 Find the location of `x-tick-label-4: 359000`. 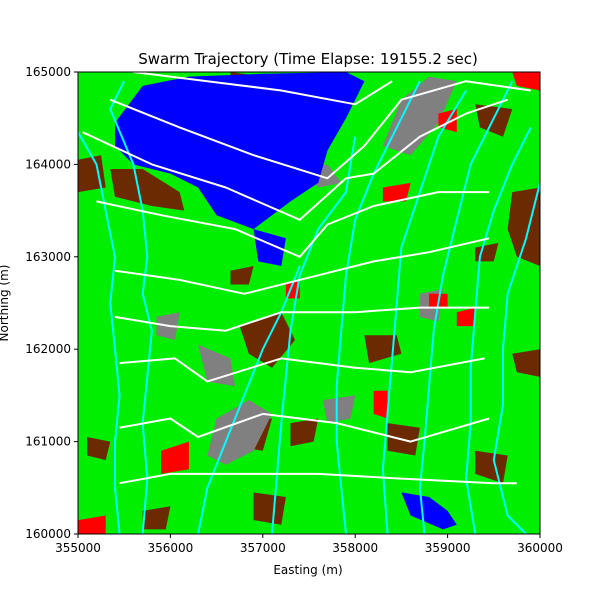

x-tick-label-4: 359000 is located at coordinates (448, 548).